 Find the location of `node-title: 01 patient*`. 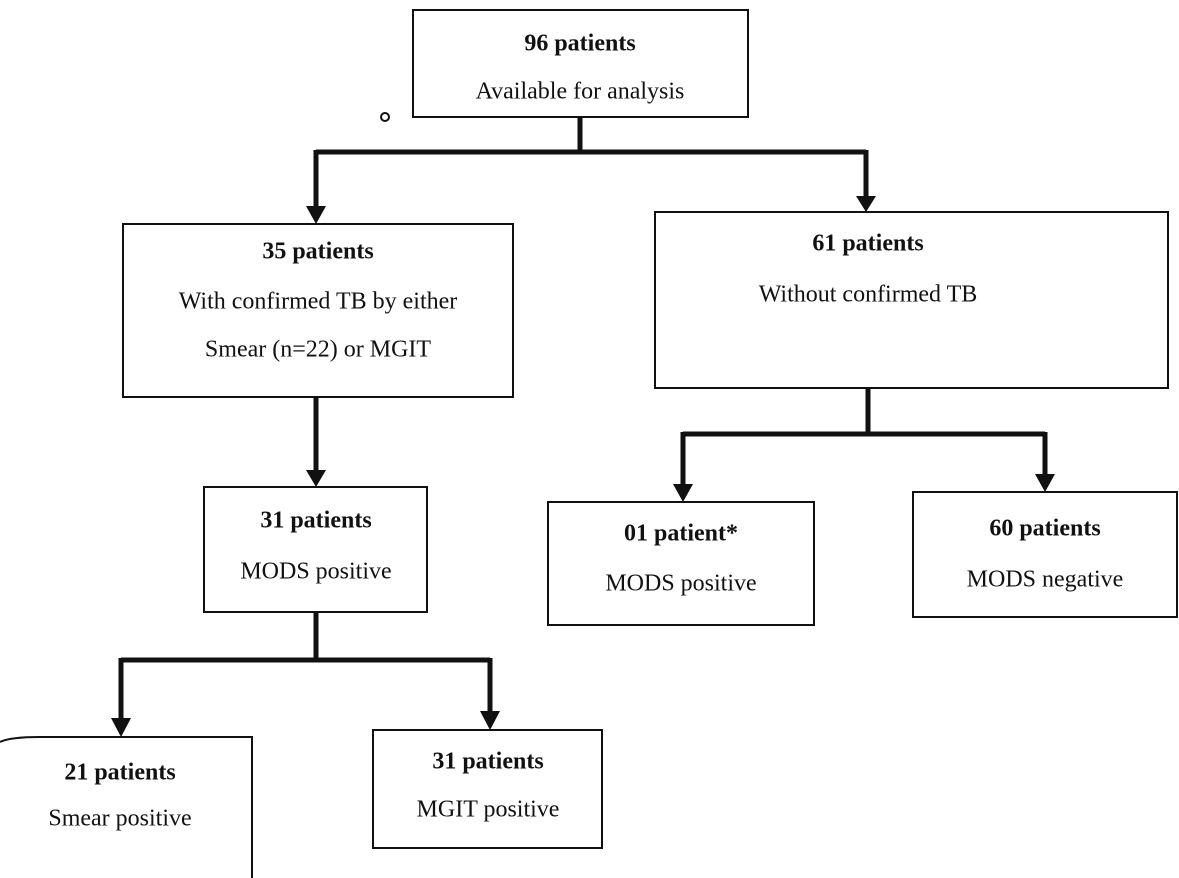

node-title: 01 patient* is located at coordinates (681, 534).